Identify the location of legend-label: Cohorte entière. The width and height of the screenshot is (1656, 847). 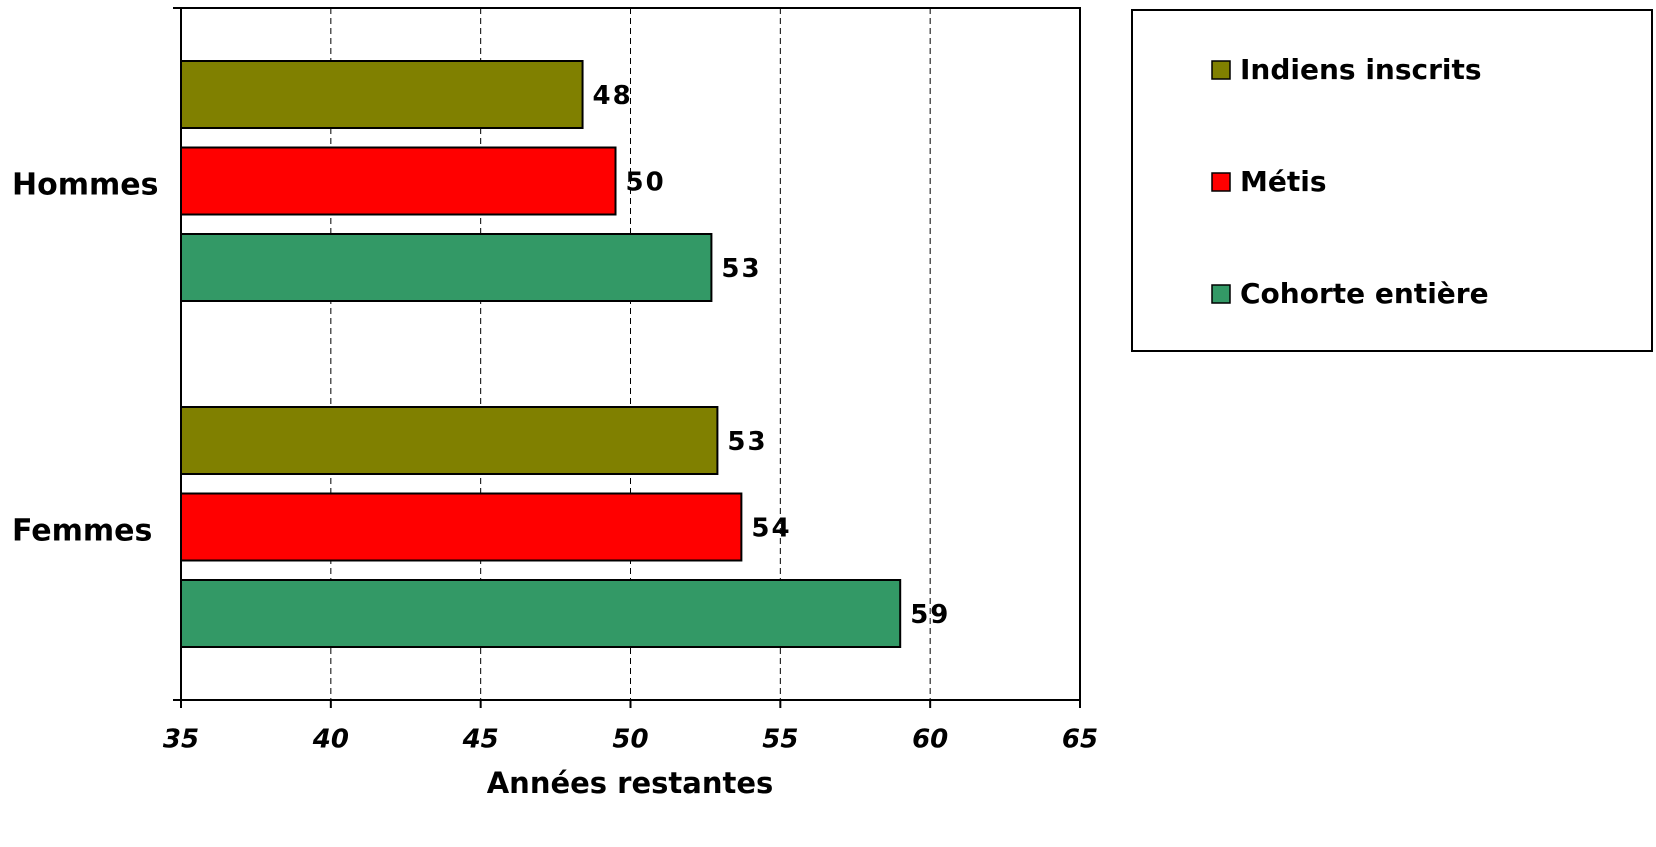
(1364, 293).